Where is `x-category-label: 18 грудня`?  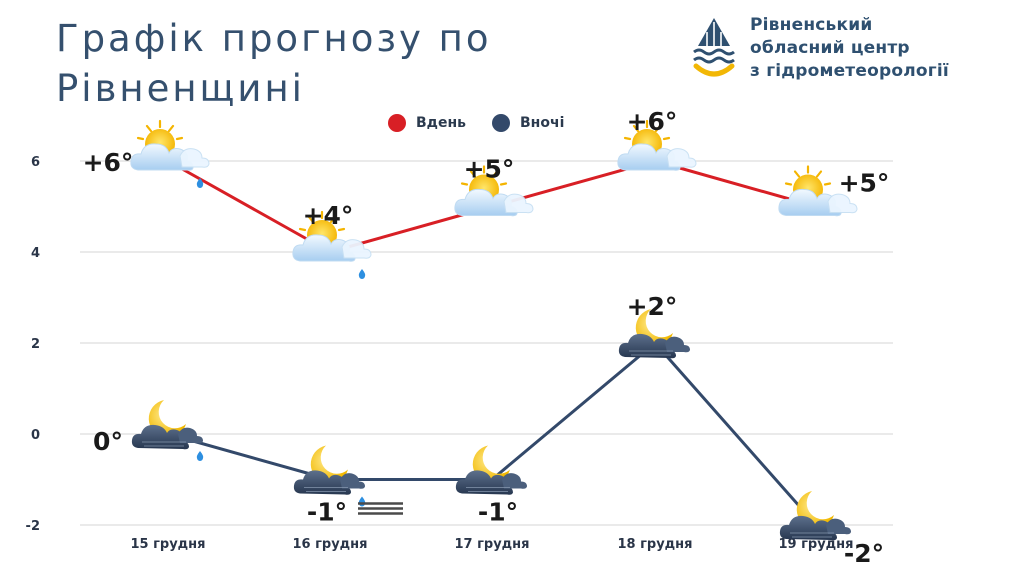
x-category-label: 18 грудня is located at coordinates (654, 544).